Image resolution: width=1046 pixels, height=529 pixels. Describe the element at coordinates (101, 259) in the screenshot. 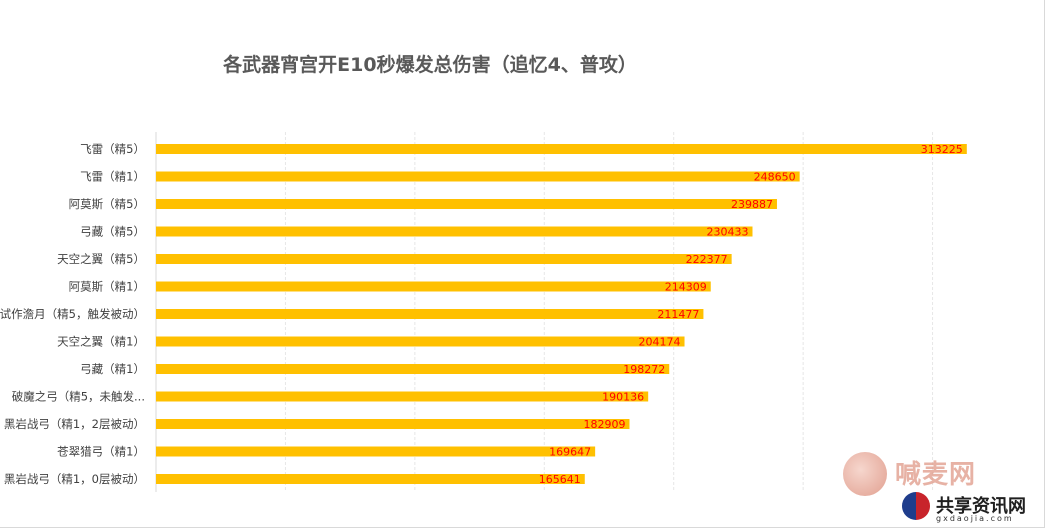

I see `category-label: 天空之翼（精5）` at that location.